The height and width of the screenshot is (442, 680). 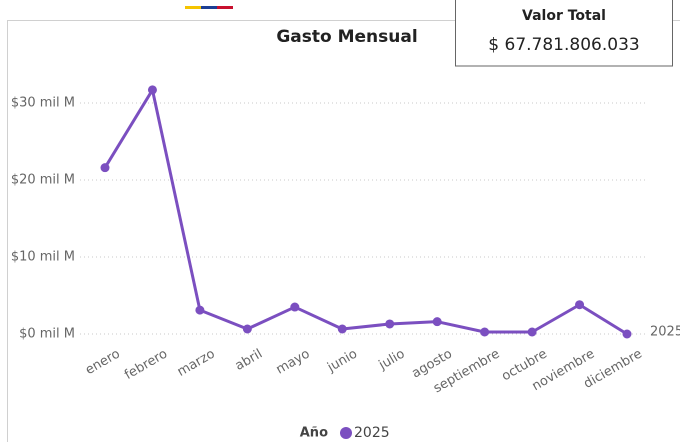 I want to click on card-value: $ 67.781.806.033, so click(x=563, y=45).